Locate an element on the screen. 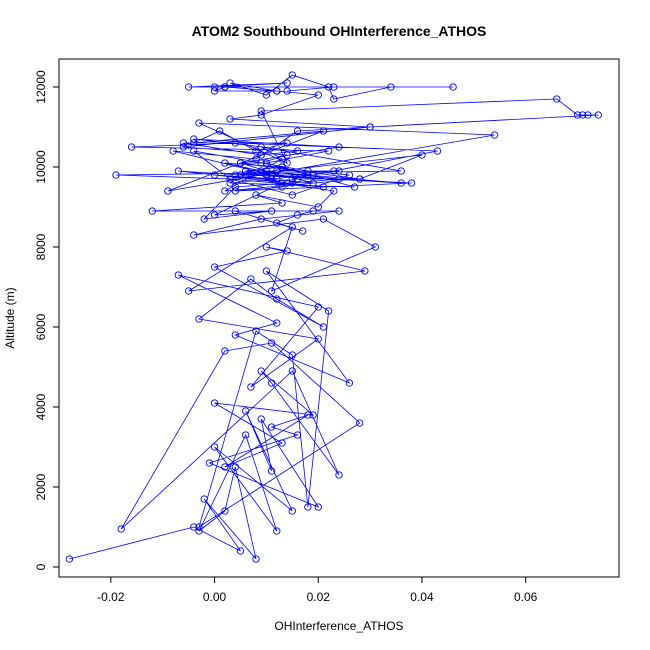 The height and width of the screenshot is (650, 650). y-tick-label: 0 is located at coordinates (41, 566).